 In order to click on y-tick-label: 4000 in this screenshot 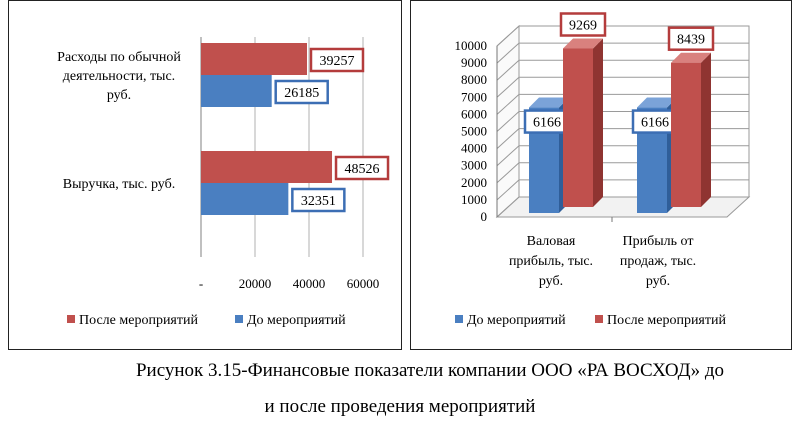, I will do `click(474, 148)`.